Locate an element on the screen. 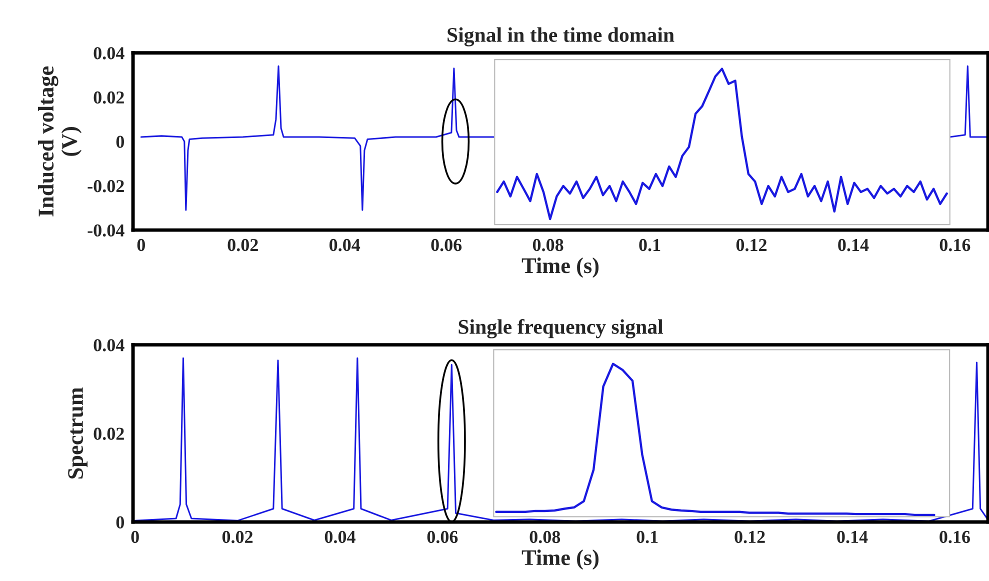 The width and height of the screenshot is (989, 581). y-tick-label: -0.04 is located at coordinates (106, 230).